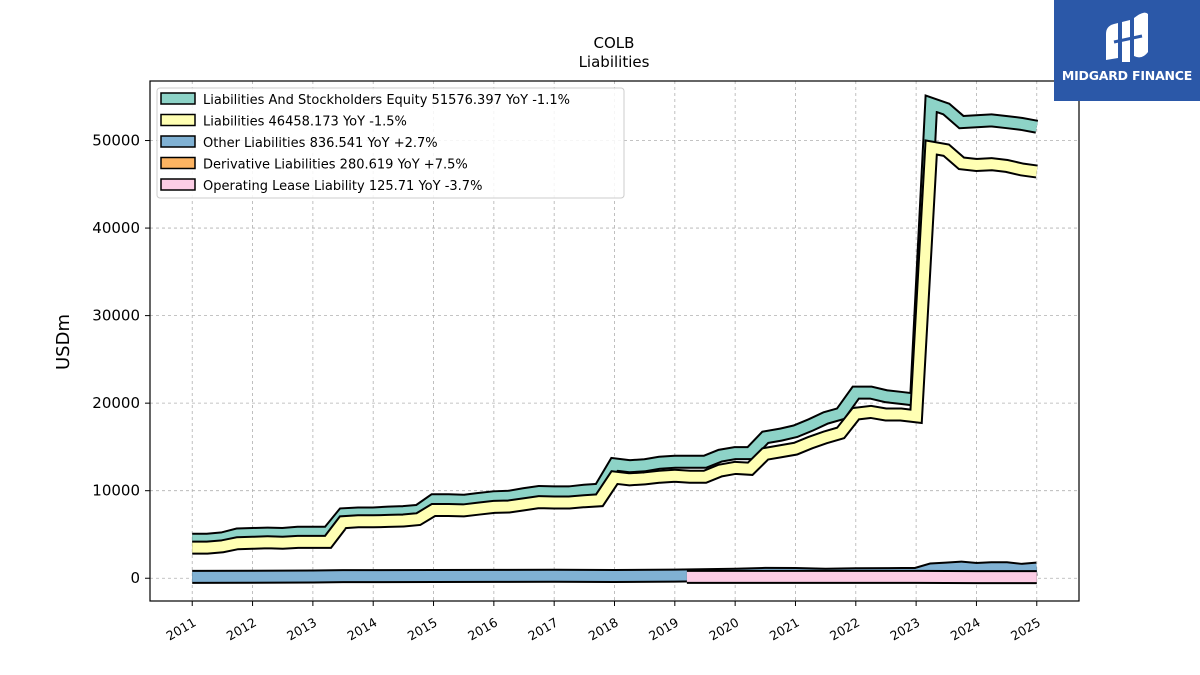 Image resolution: width=1200 pixels, height=675 pixels. Describe the element at coordinates (904, 629) in the screenshot. I see `x-tick-label-2023: 2023` at that location.